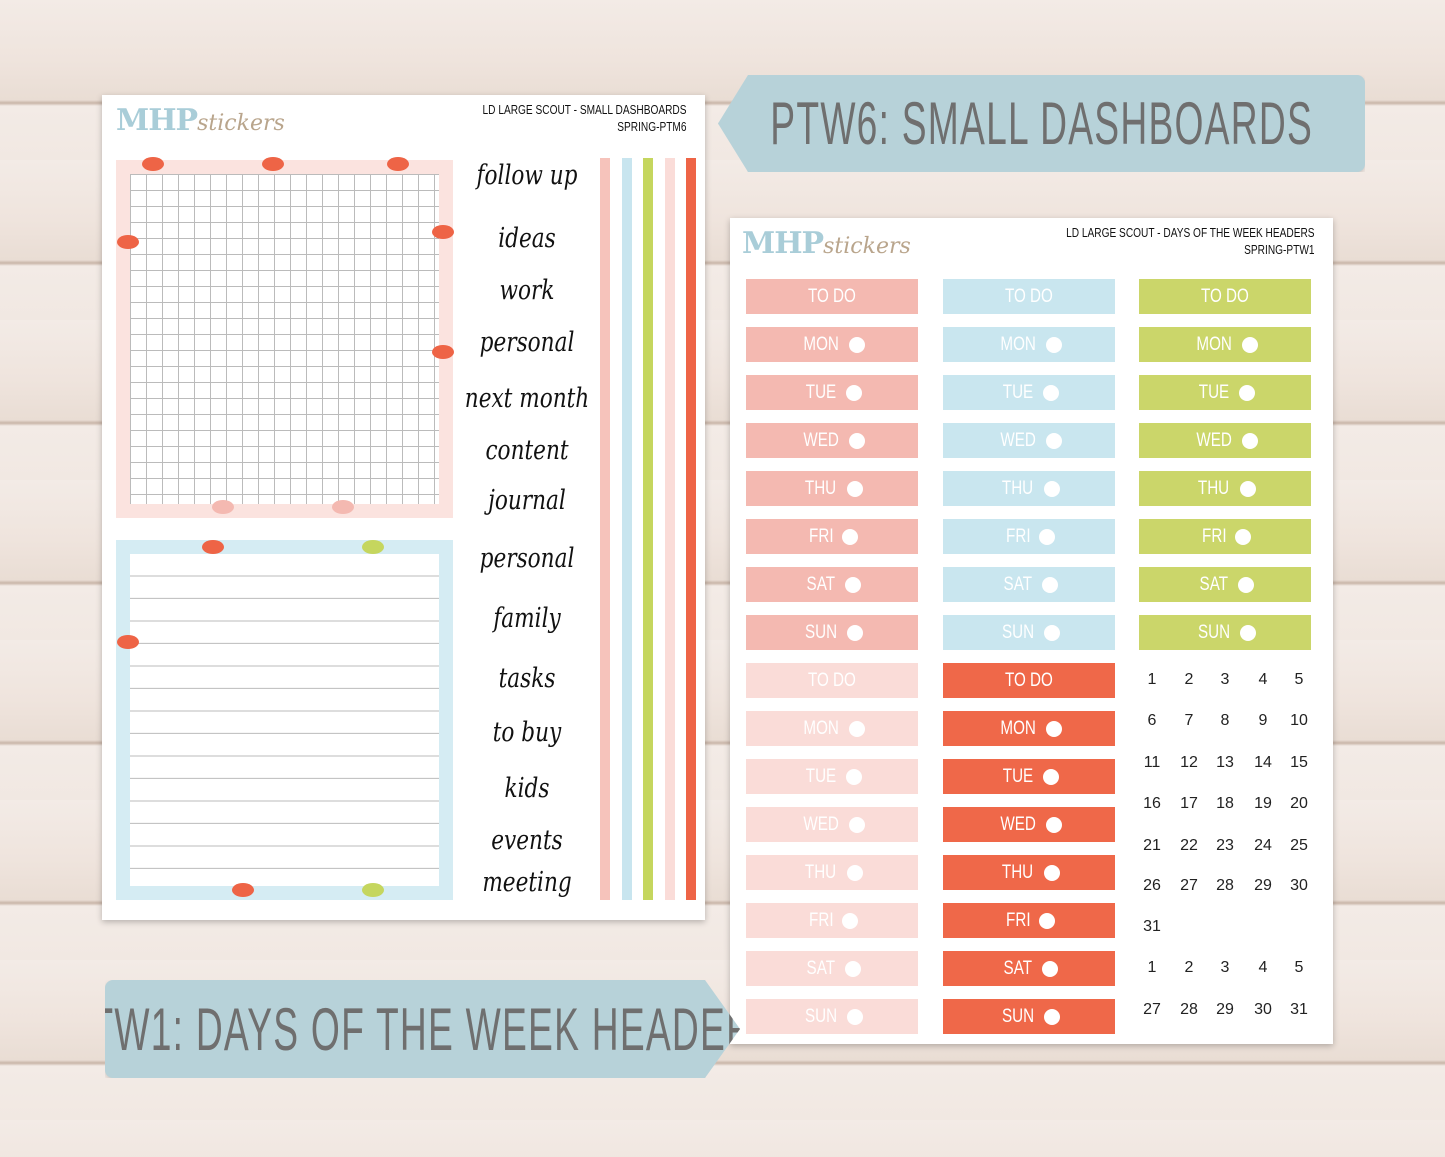  What do you see at coordinates (1225, 885) in the screenshot?
I see `date-number-sticker: 28` at bounding box center [1225, 885].